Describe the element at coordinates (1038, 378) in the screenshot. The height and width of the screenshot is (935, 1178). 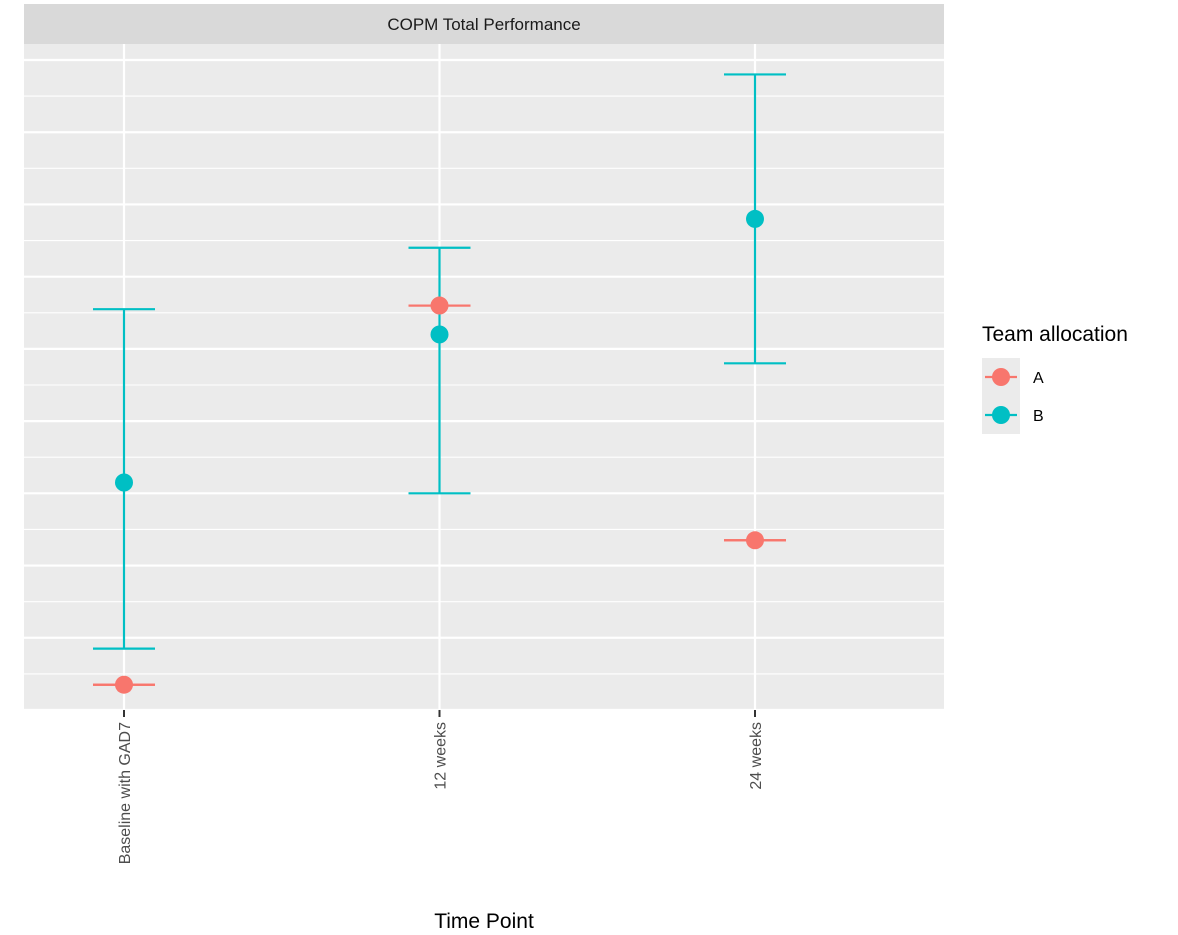
I see `legend-label: A` at that location.